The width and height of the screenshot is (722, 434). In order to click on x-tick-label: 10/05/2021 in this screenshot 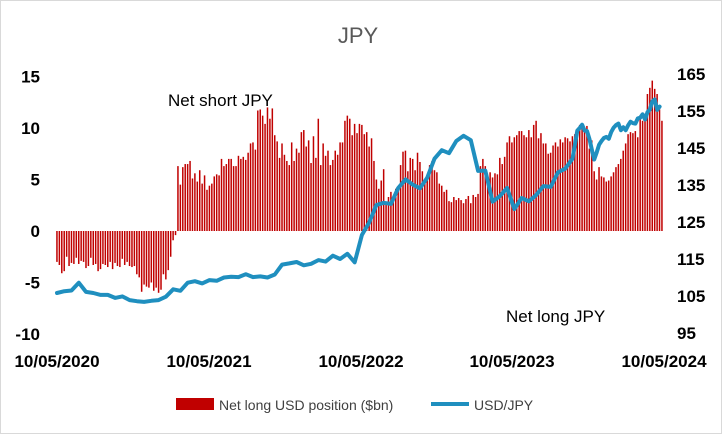, I will do `click(208, 361)`.